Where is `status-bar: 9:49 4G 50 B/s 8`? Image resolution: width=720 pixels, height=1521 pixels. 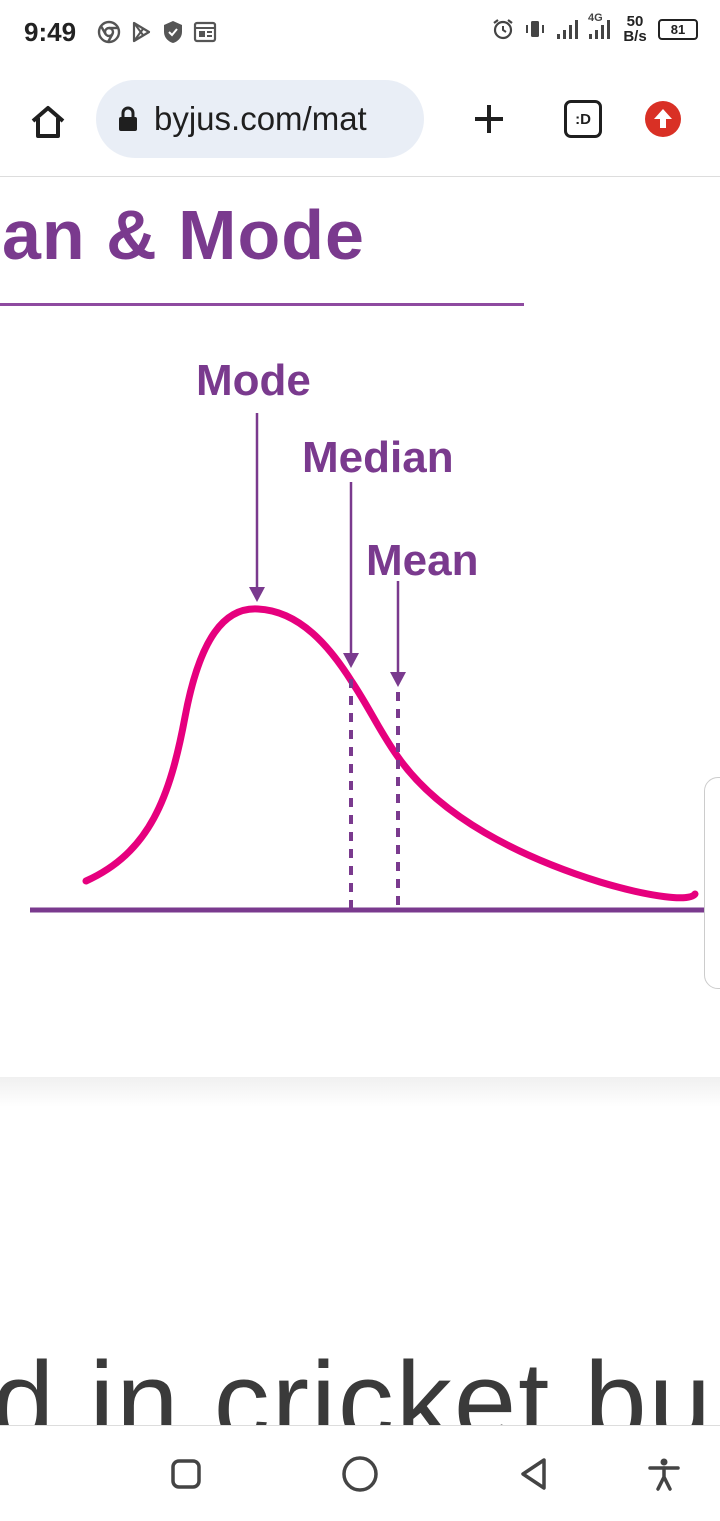
status-bar: 9:49 4G 50 B/s 8 is located at coordinates (360, 33).